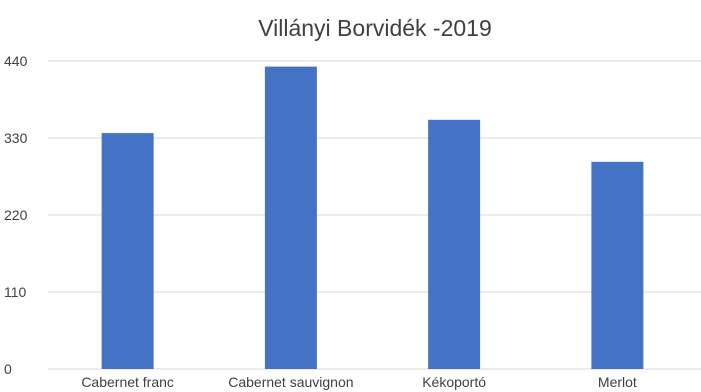 Image resolution: width=701 pixels, height=392 pixels. What do you see at coordinates (16, 138) in the screenshot?
I see `y-tick-label-330: 330` at bounding box center [16, 138].